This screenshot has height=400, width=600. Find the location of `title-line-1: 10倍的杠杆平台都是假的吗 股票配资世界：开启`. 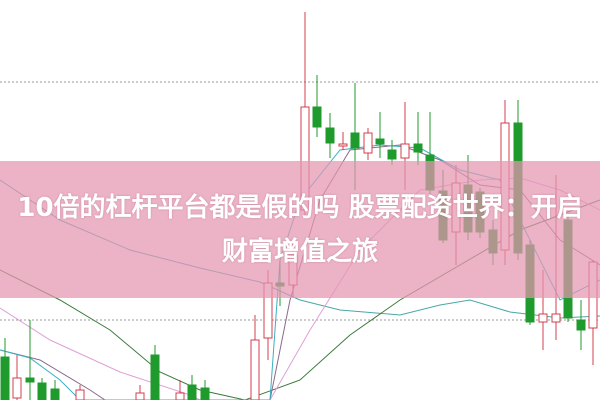

title-line-1: 10倍的杠杆平台都是假的吗 股票配资世界：开启 is located at coordinates (300, 207).